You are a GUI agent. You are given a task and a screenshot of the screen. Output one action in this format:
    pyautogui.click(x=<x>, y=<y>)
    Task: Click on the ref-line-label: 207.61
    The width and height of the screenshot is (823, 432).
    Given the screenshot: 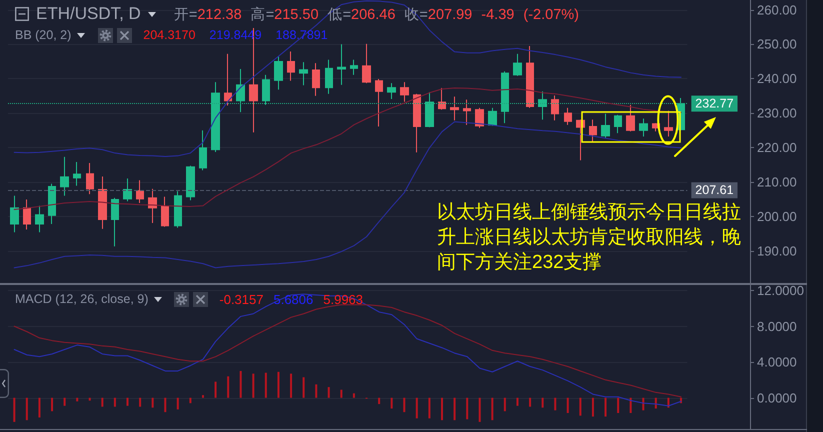 What is the action you would take?
    pyautogui.click(x=714, y=190)
    